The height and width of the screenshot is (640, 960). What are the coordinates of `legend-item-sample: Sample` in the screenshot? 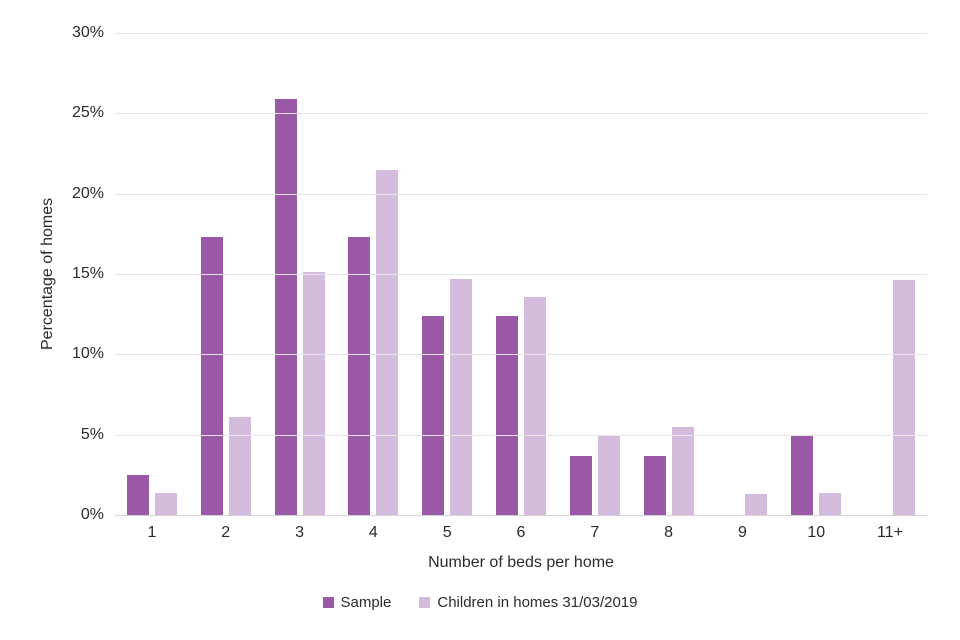 It's located at (357, 602).